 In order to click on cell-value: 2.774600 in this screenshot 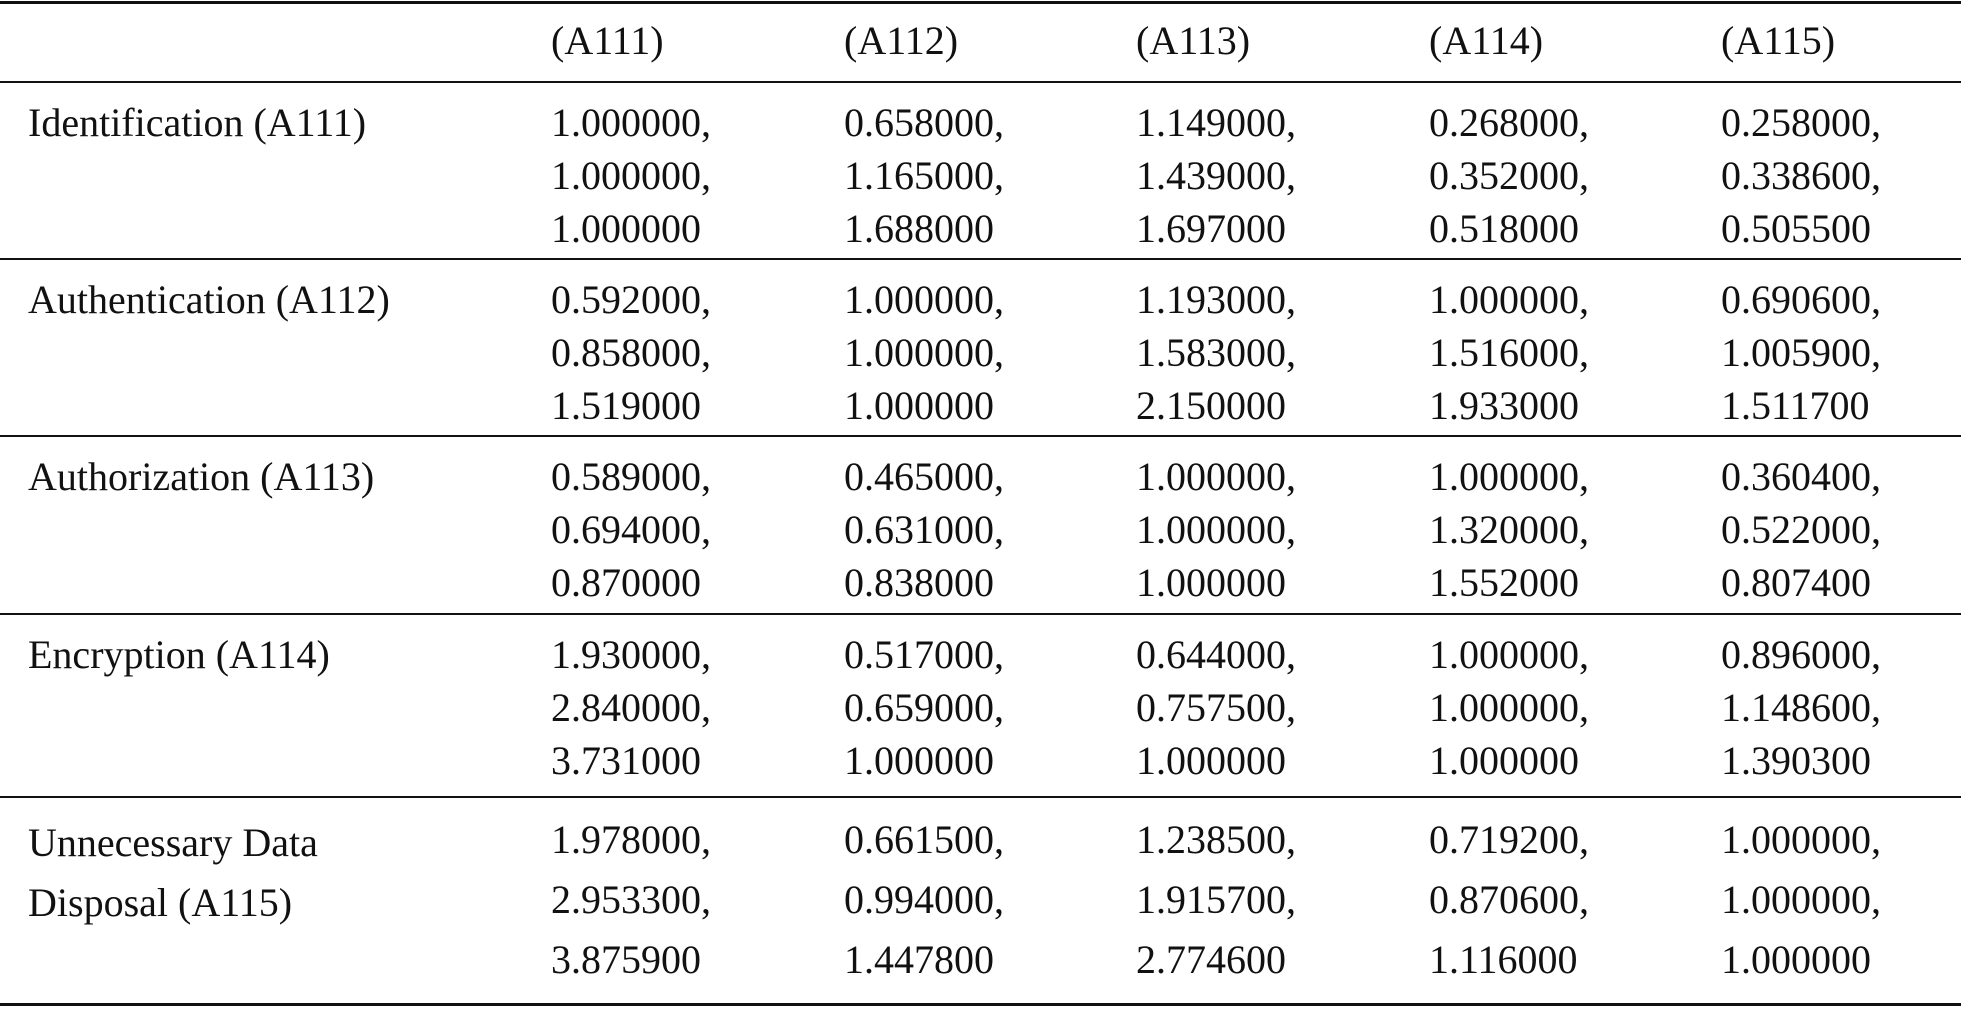, I will do `click(1211, 959)`.